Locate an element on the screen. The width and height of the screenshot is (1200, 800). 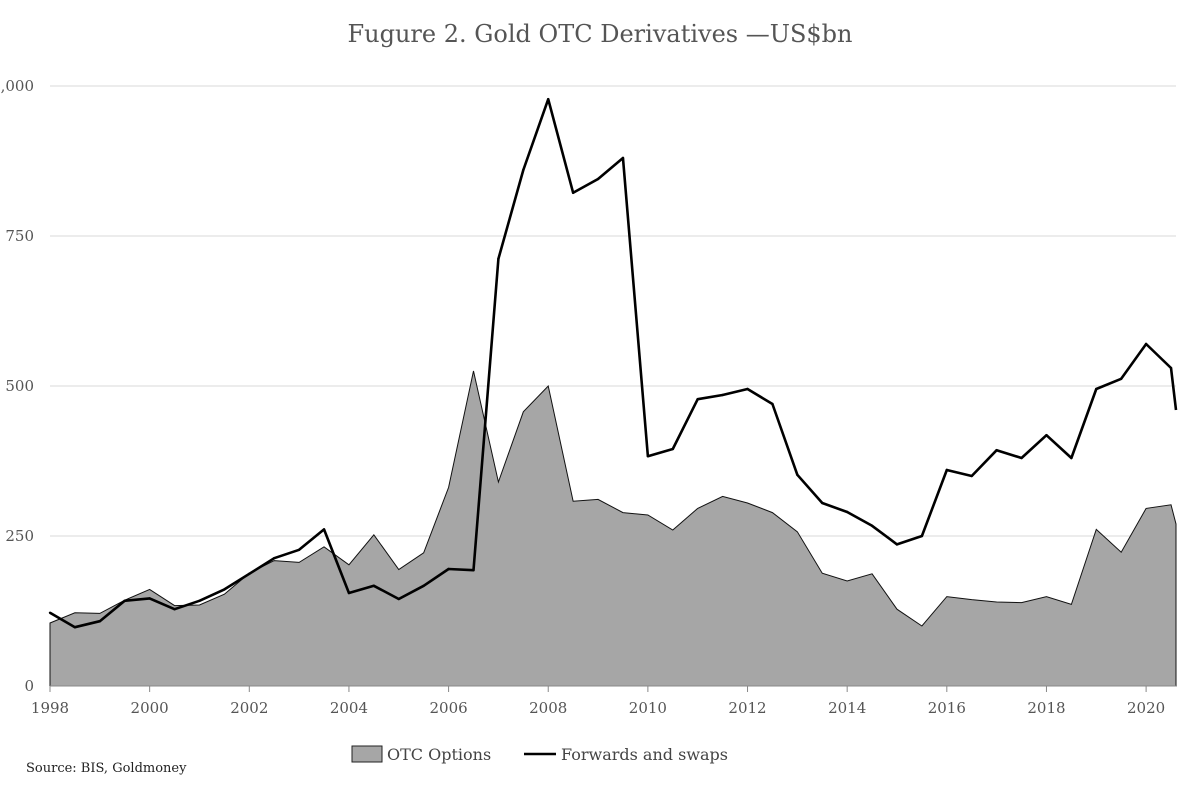
y-tick-label-0: 0 is located at coordinates (29, 686).